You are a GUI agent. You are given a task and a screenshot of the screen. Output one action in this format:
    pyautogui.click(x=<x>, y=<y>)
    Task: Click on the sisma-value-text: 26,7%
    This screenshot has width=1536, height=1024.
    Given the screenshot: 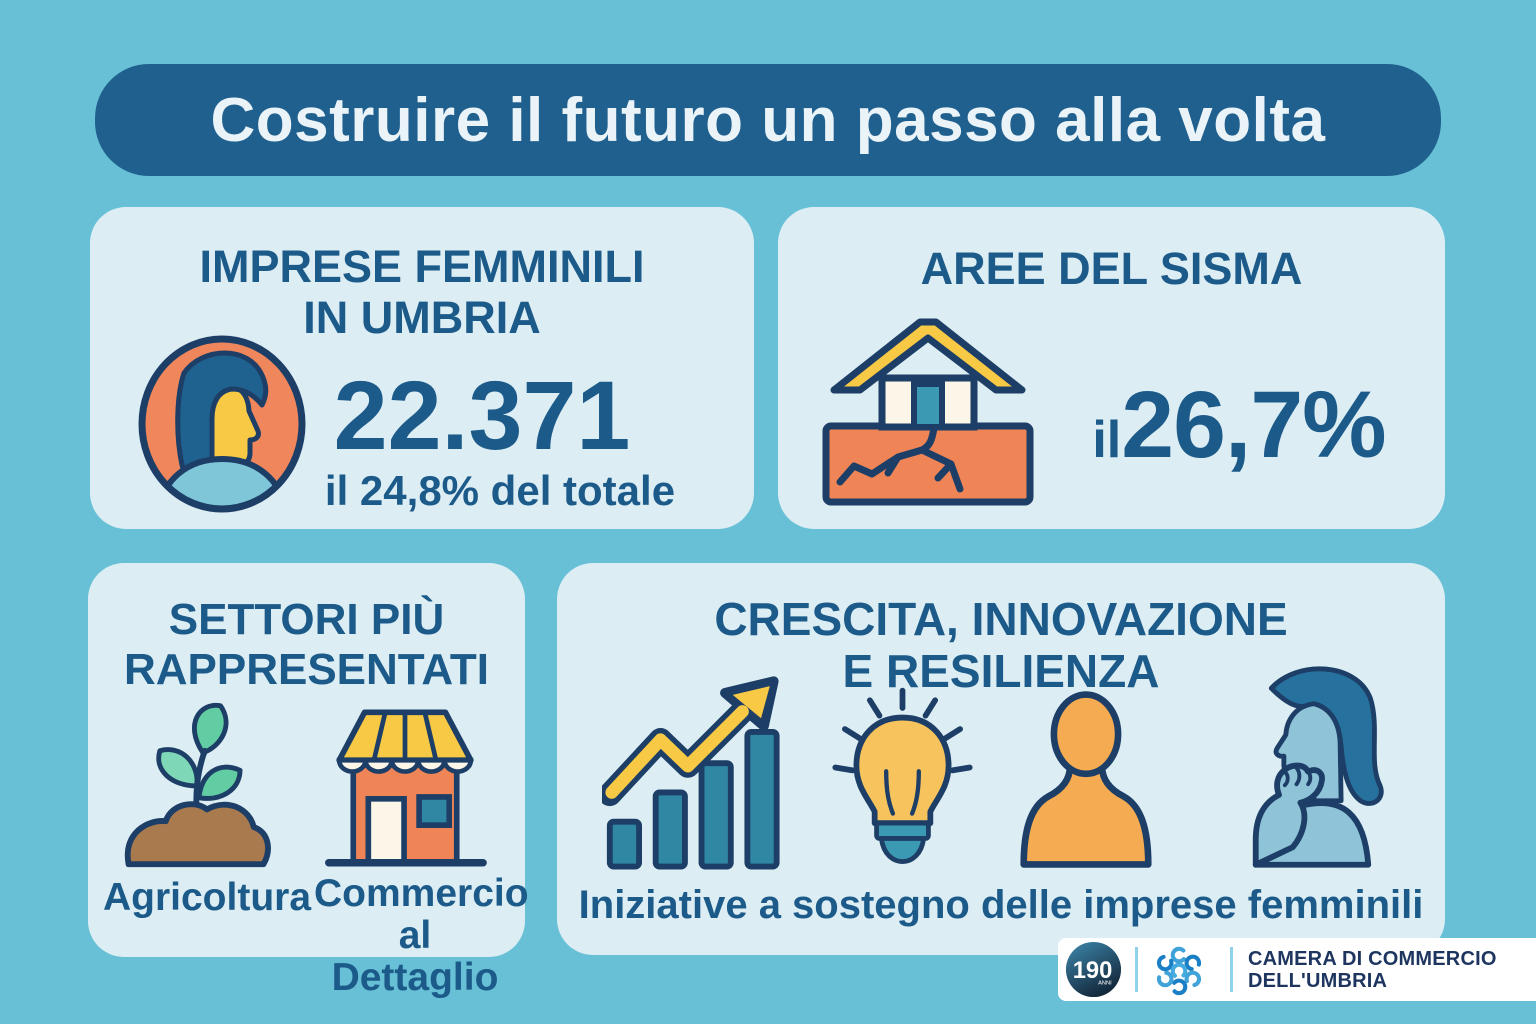 What is the action you would take?
    pyautogui.click(x=1253, y=425)
    